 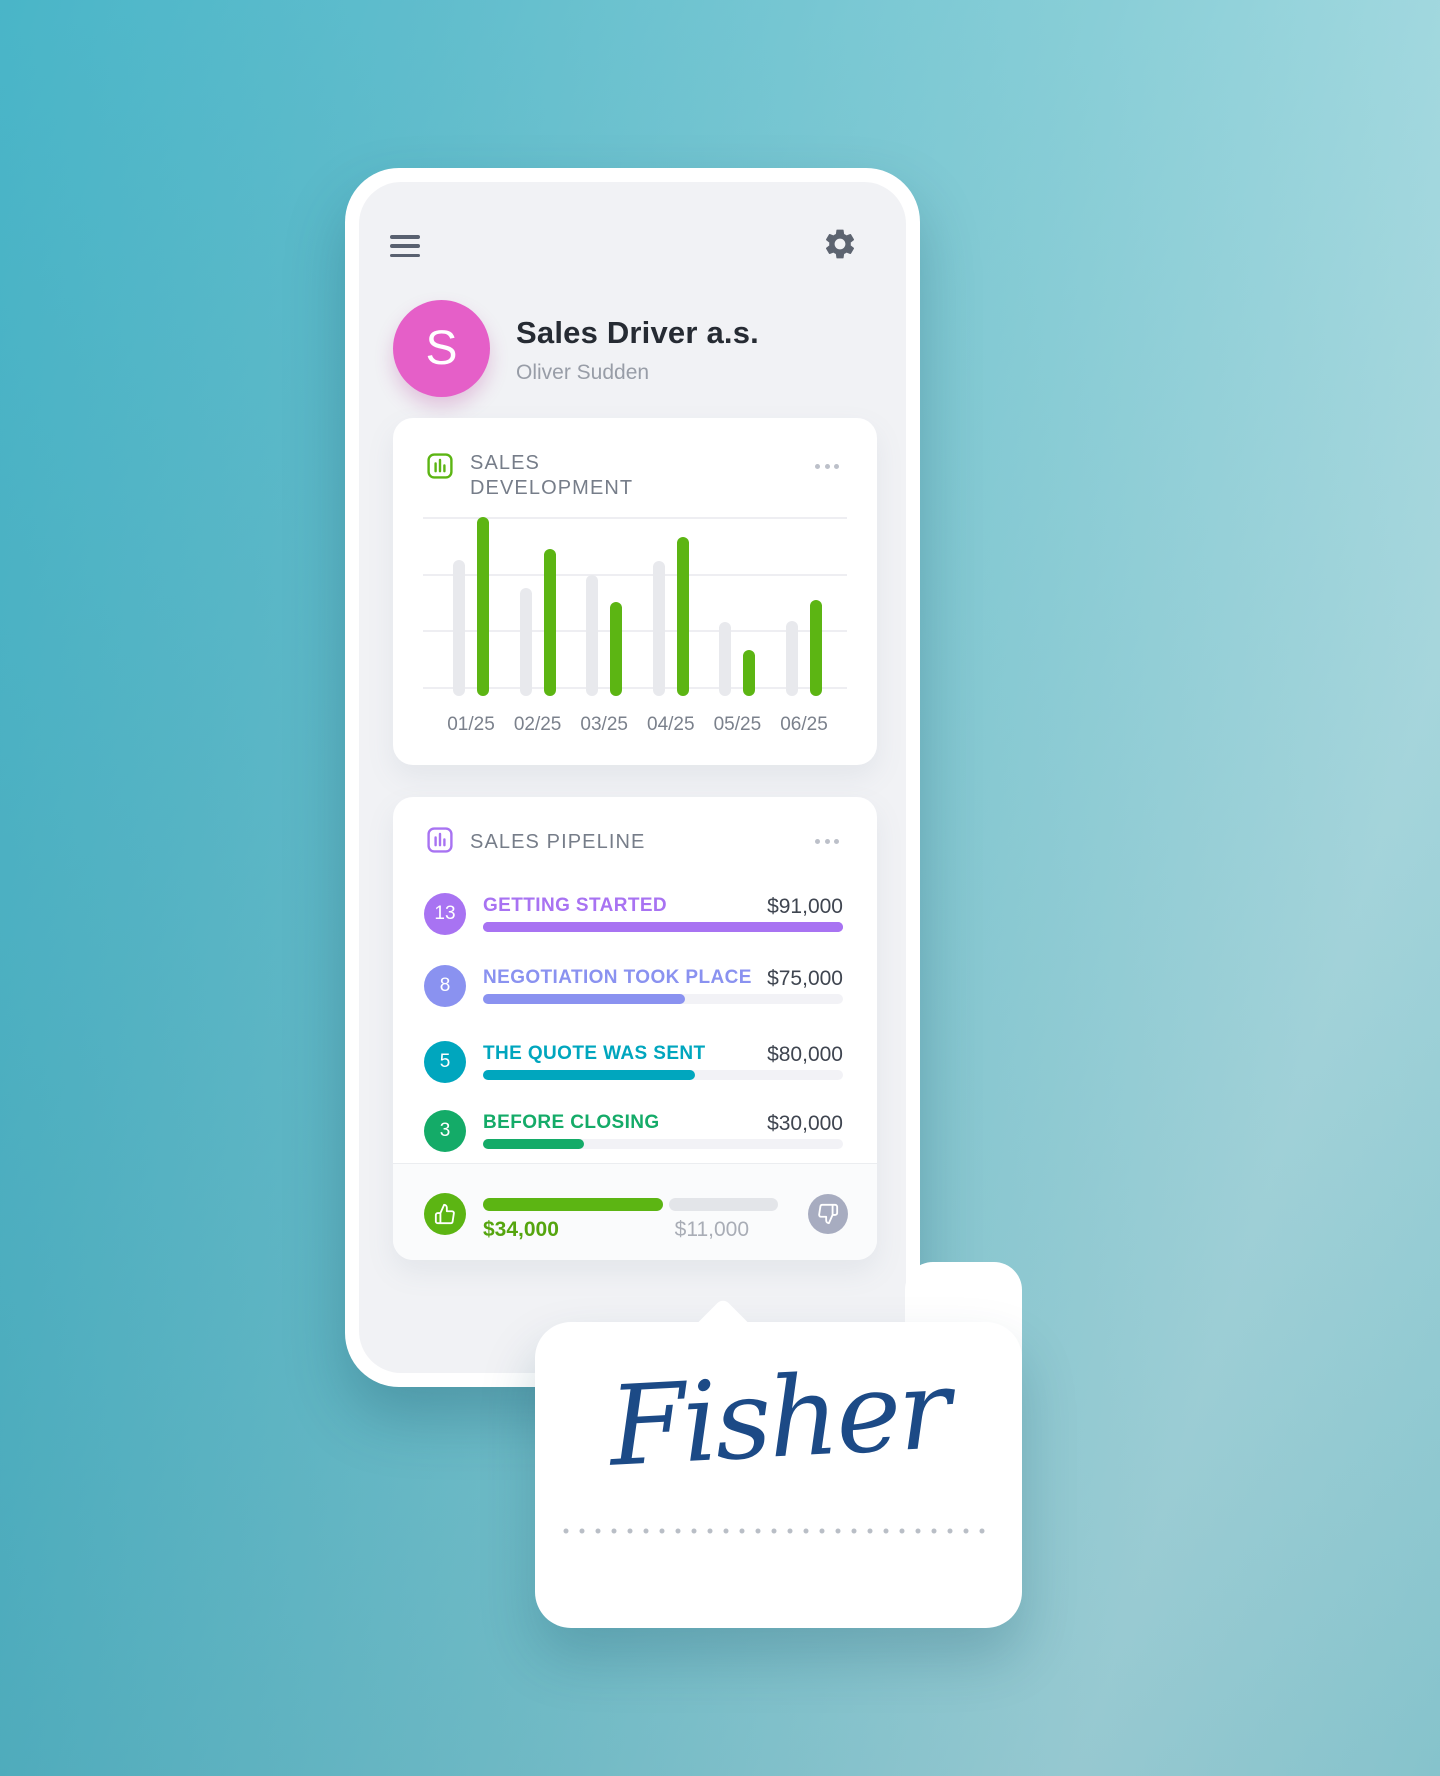 What do you see at coordinates (537, 724) in the screenshot?
I see `x-axis-label: 02/25` at bounding box center [537, 724].